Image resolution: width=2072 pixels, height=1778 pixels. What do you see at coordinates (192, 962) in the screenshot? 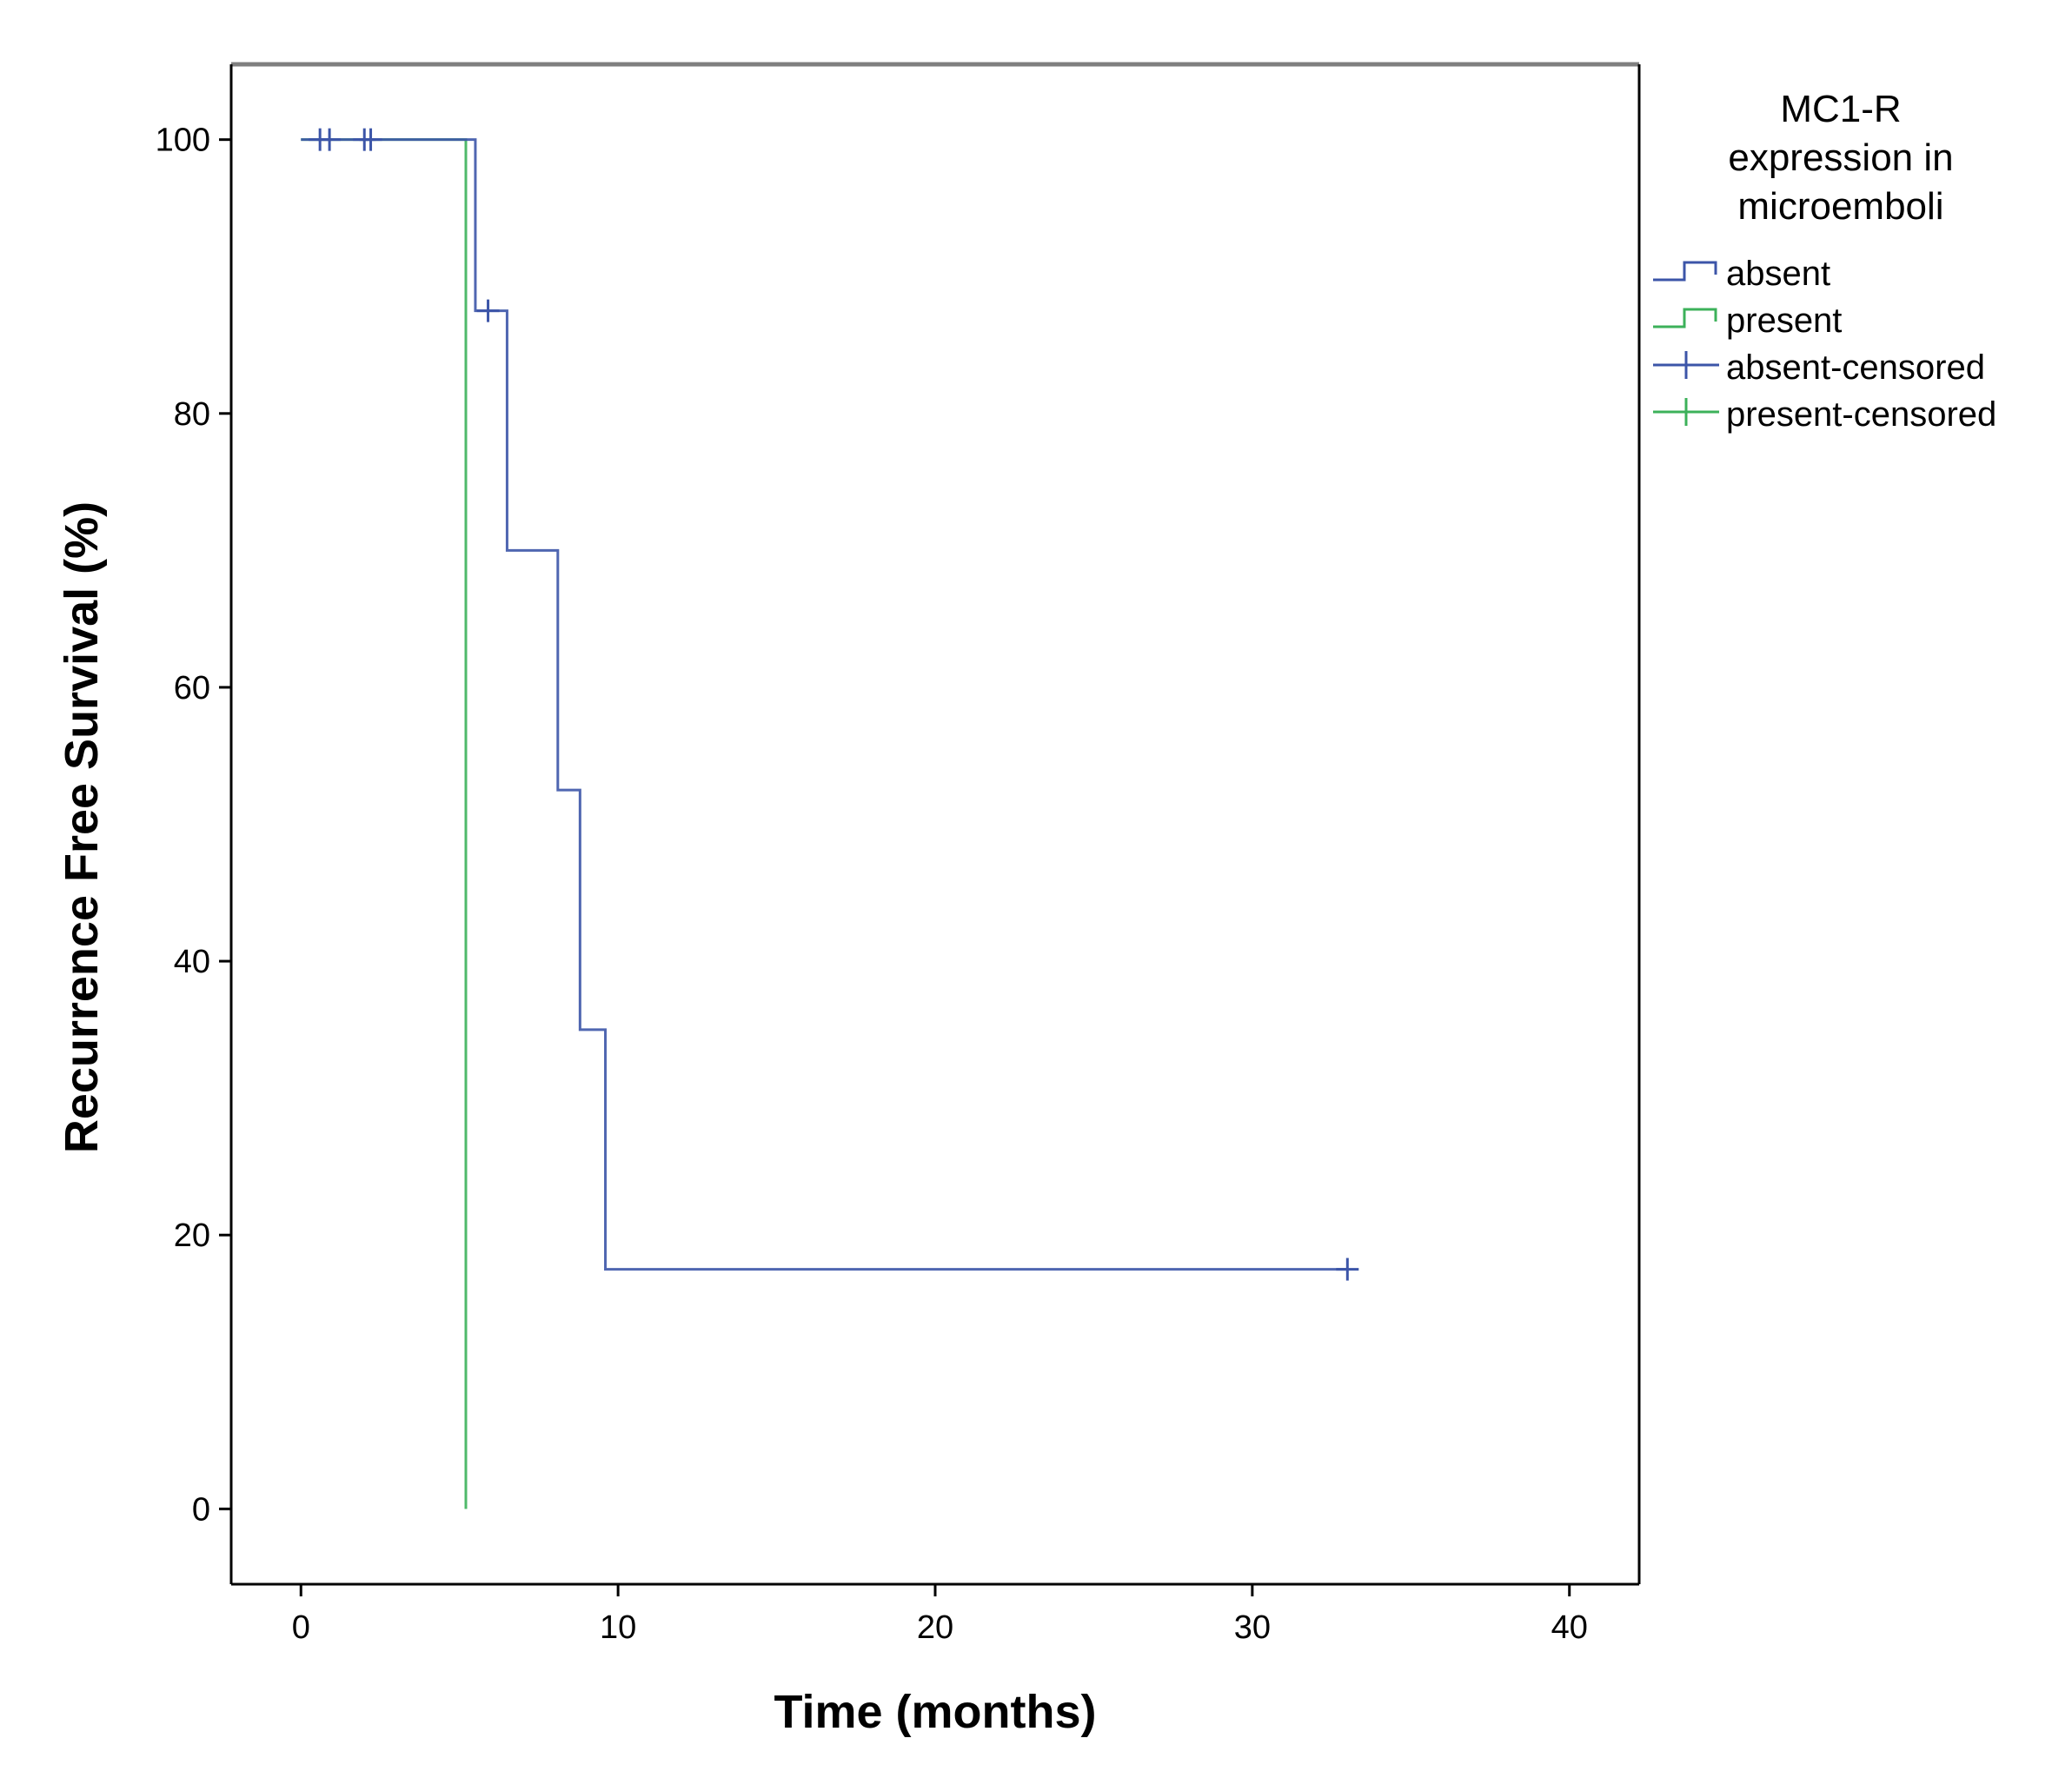
I see `y-tick-label: 40` at bounding box center [192, 962].